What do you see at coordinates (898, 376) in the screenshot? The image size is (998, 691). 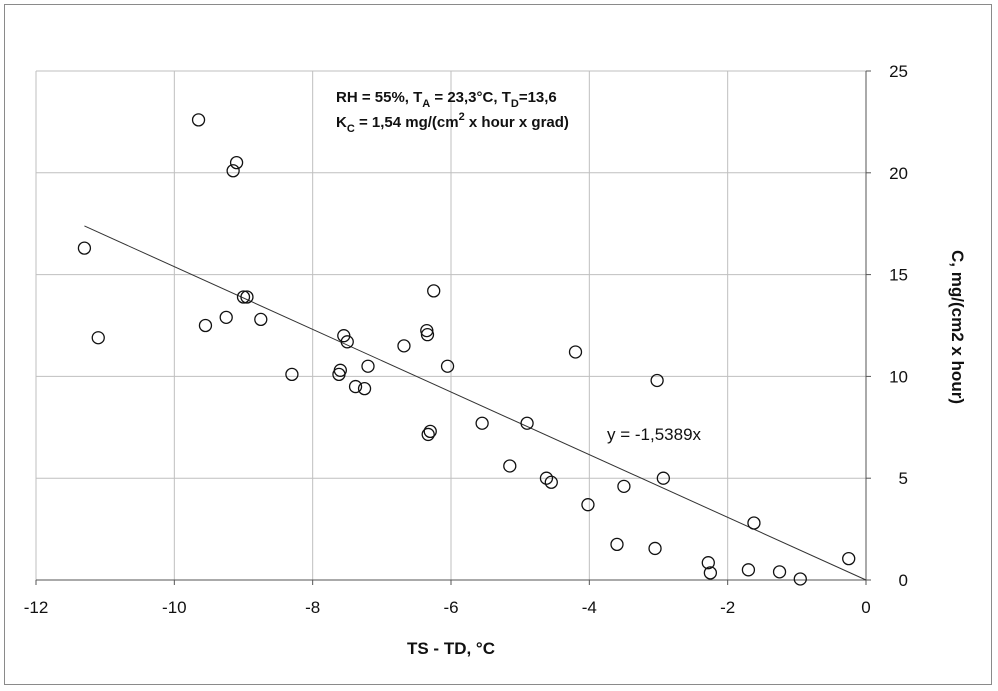 I see `y-tick-label-2: 10` at bounding box center [898, 376].